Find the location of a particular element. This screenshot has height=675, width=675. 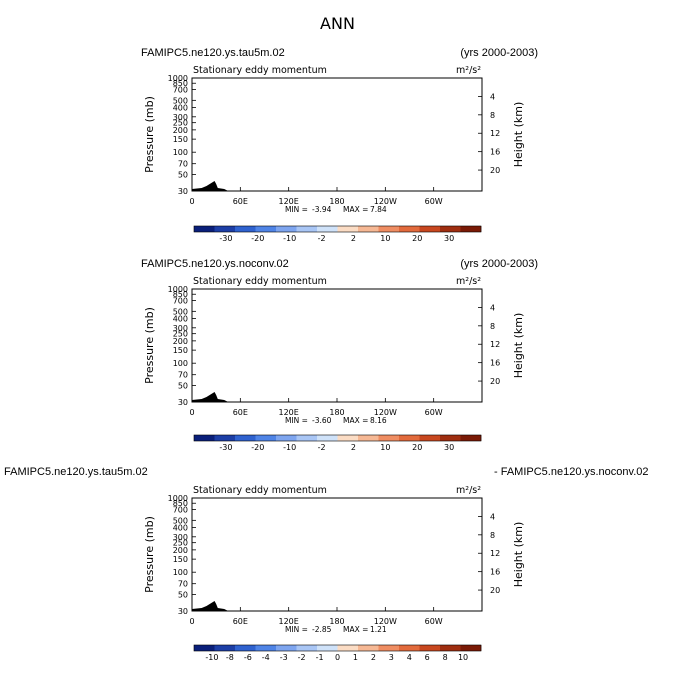

y2-tick-label: 12 is located at coordinates (495, 344).